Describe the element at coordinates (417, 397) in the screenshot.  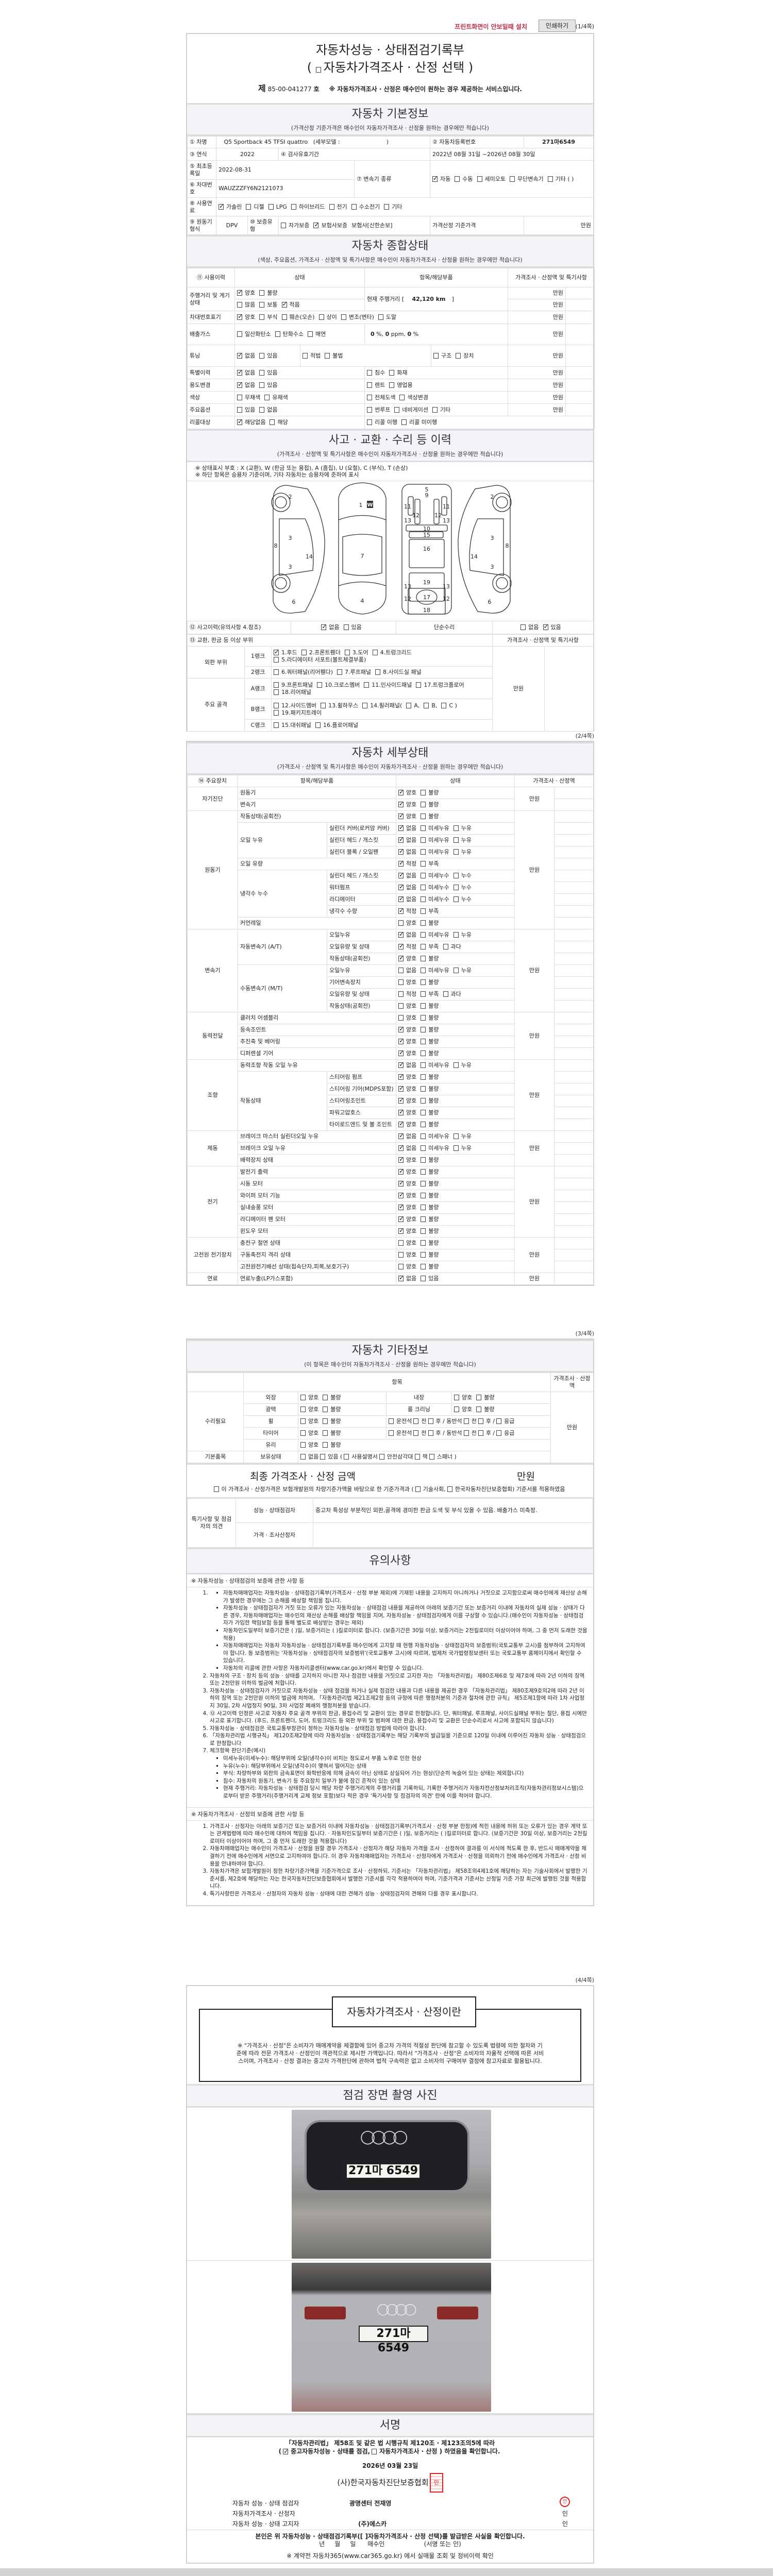
I see `option-label: 색상변경` at that location.